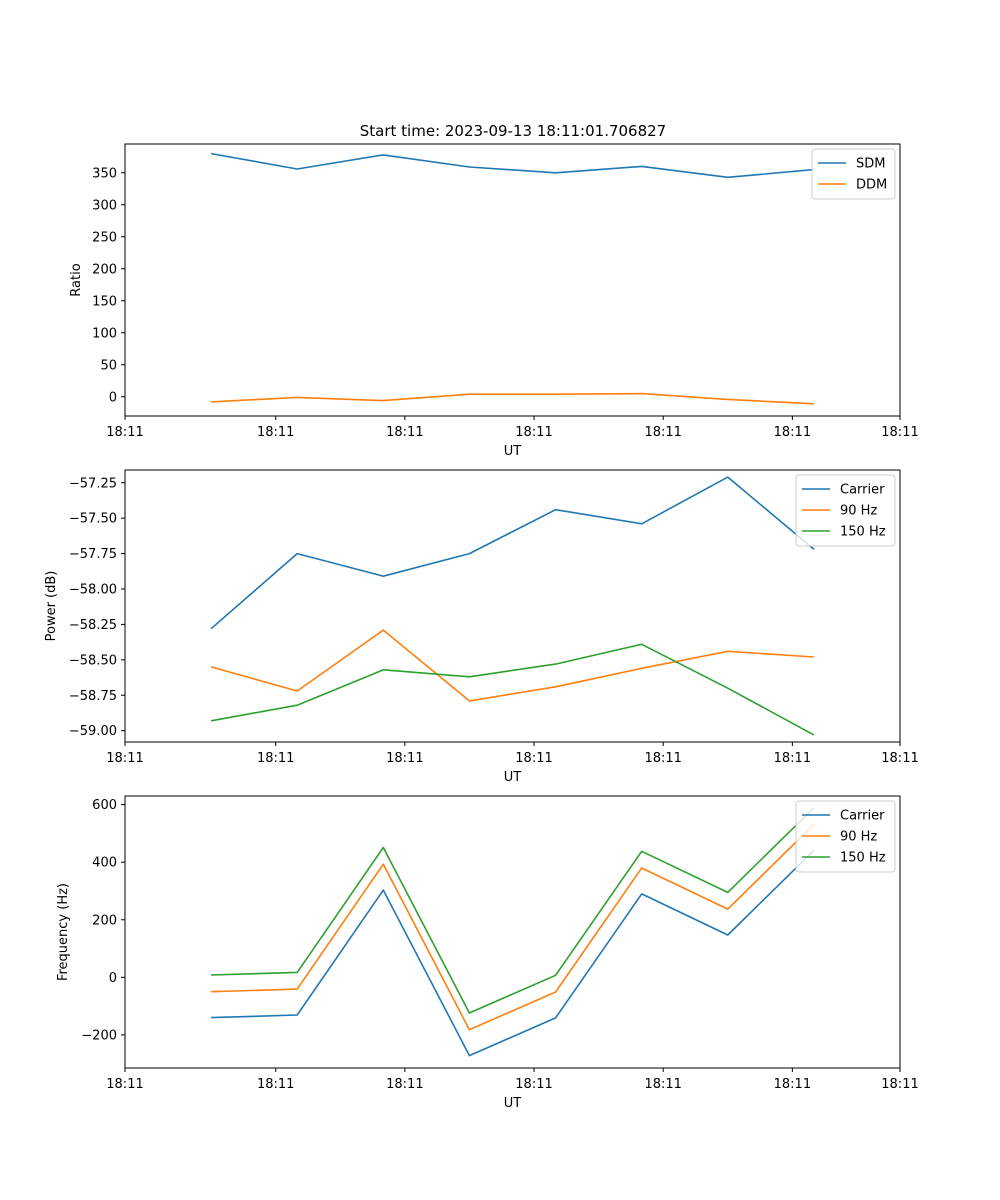 This screenshot has width=1000, height=1200. Describe the element at coordinates (870, 164) in the screenshot. I see `legend-label: SDM` at that location.